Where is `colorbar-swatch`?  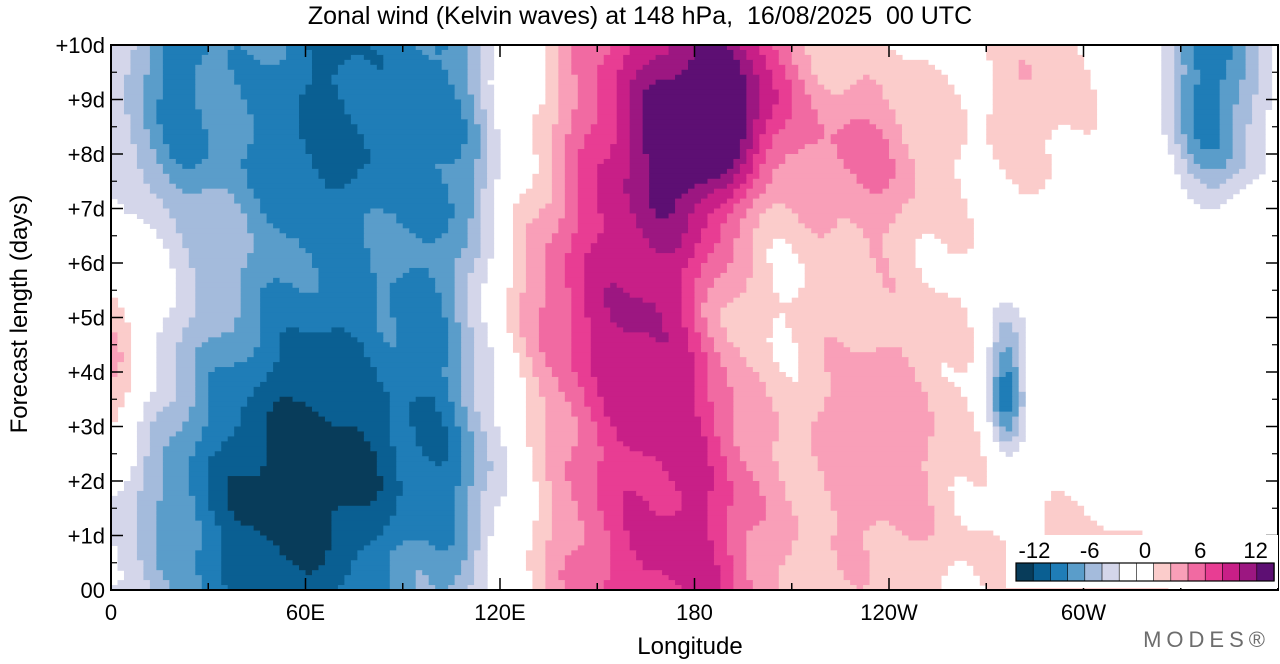
colorbar-swatch is located at coordinates (1179, 572).